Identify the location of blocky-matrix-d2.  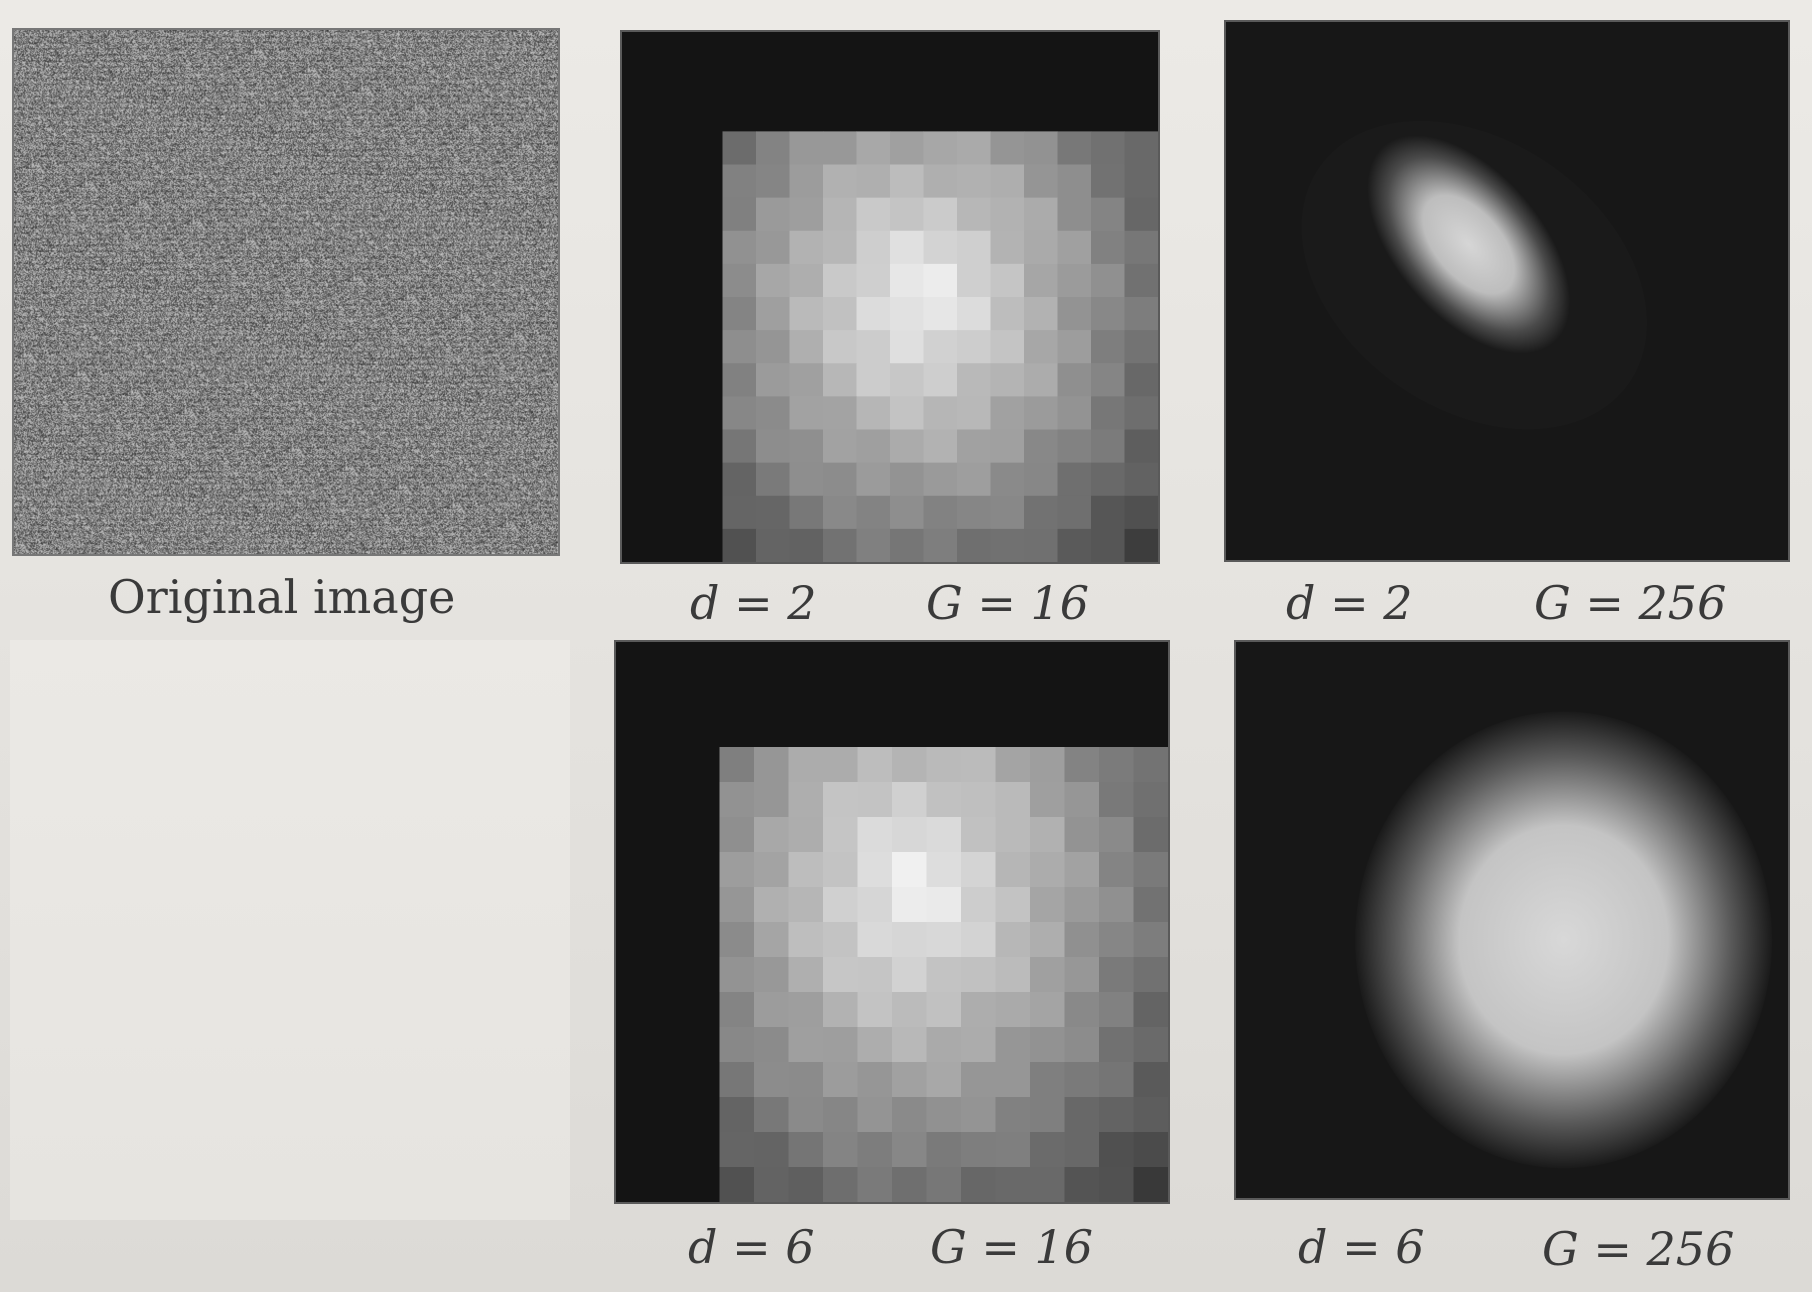
(890, 297).